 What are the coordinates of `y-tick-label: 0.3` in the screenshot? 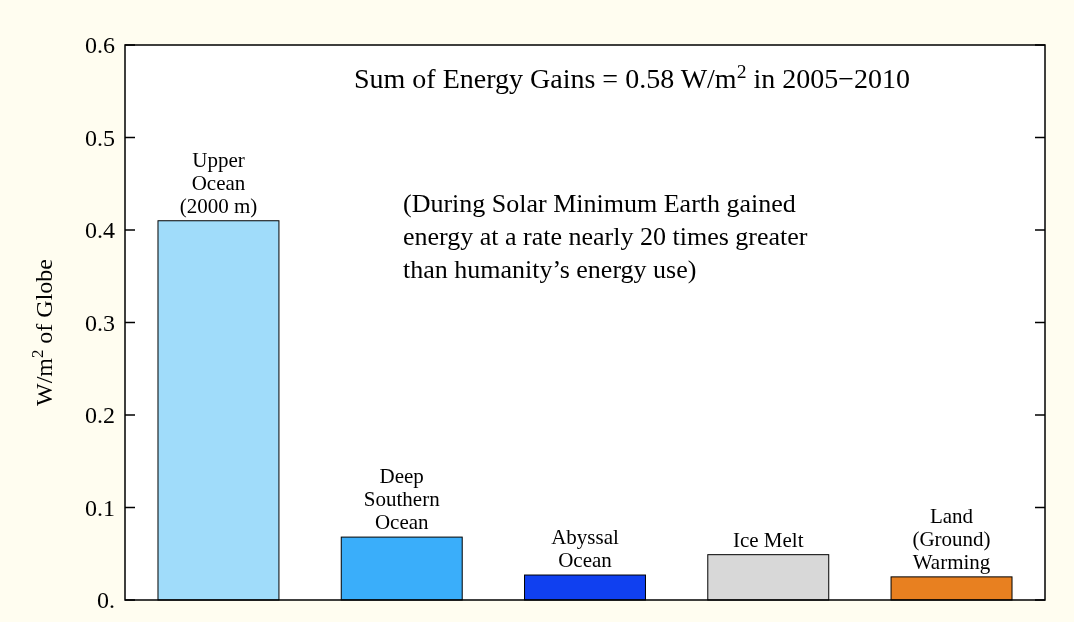 It's located at (100, 322).